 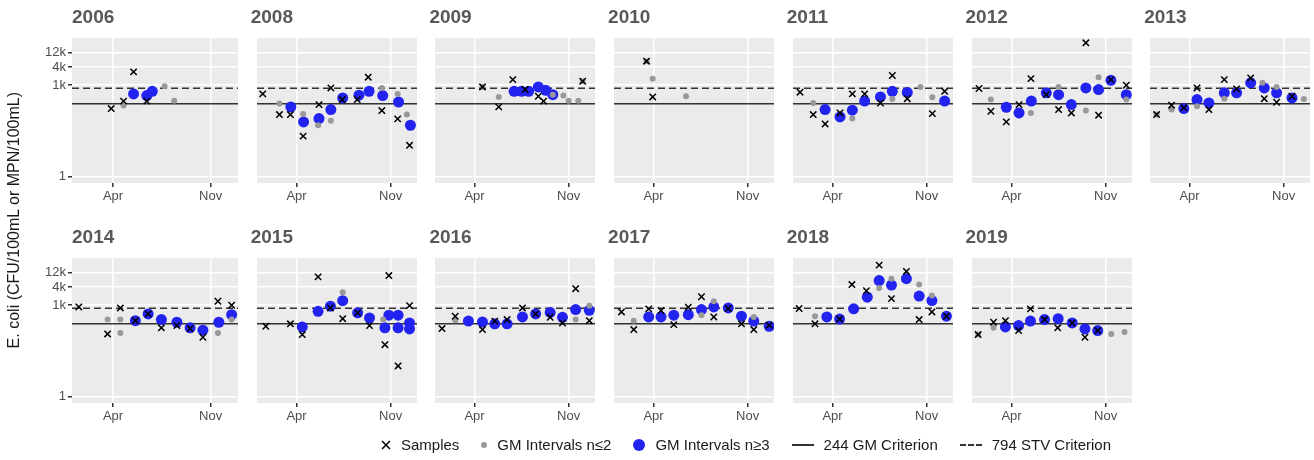 I want to click on chart-title: 2014, so click(x=93, y=237).